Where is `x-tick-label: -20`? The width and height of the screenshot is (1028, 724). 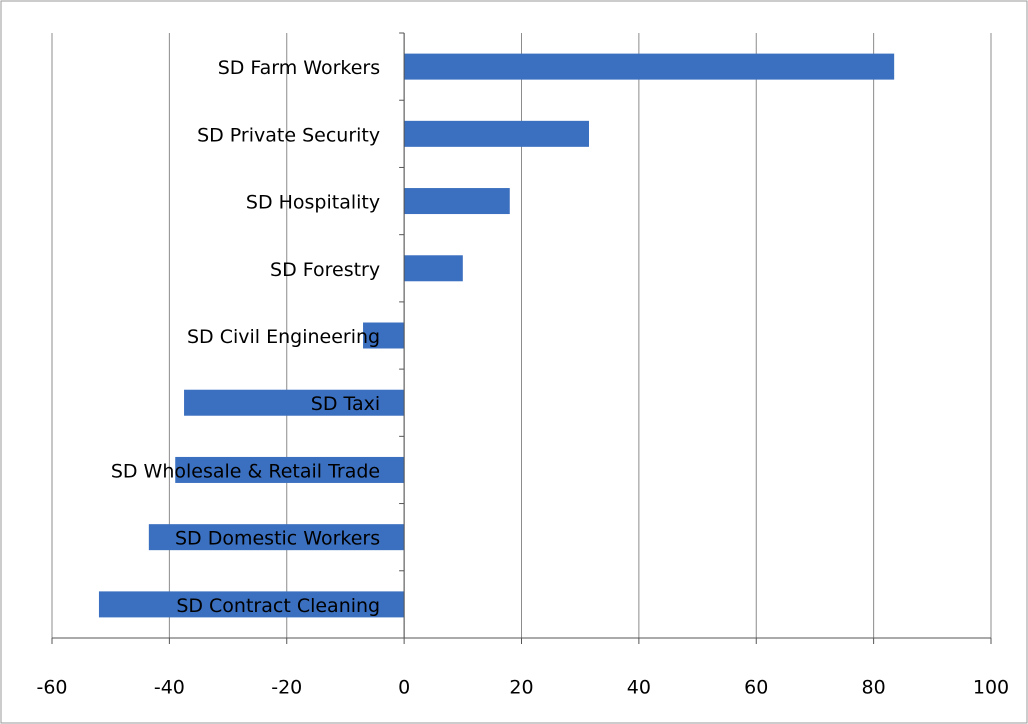
x-tick-label: -20 is located at coordinates (286, 688).